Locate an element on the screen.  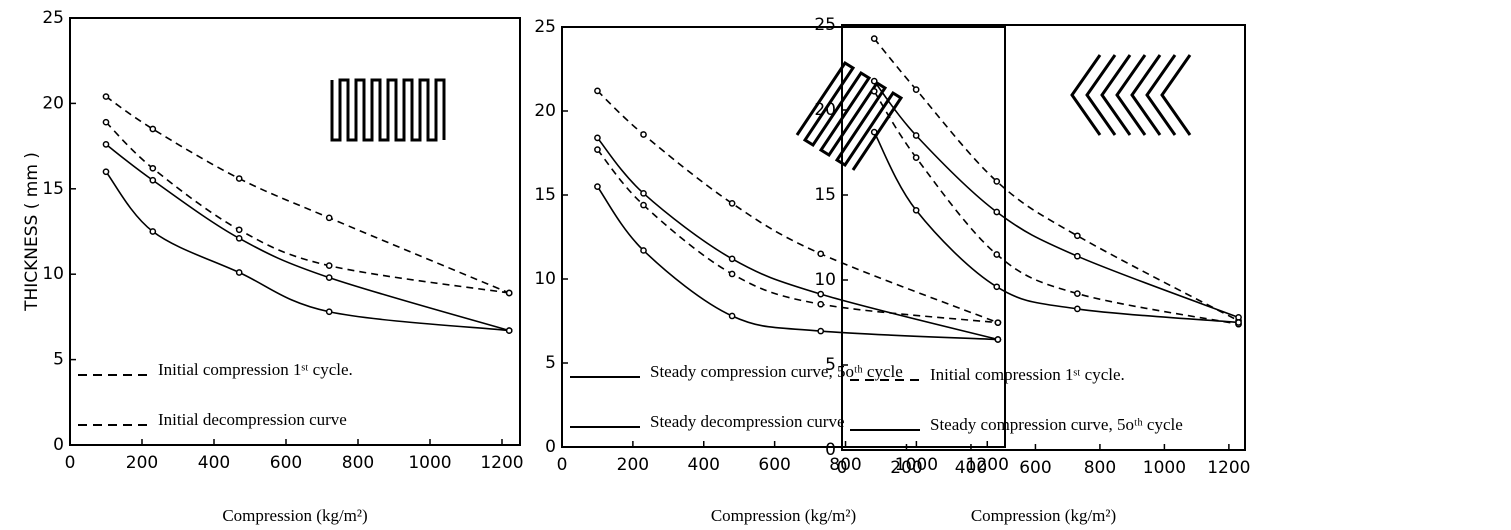
legend-label: Initial compression 1ˢᵗ cycle. is located at coordinates (255, 369).